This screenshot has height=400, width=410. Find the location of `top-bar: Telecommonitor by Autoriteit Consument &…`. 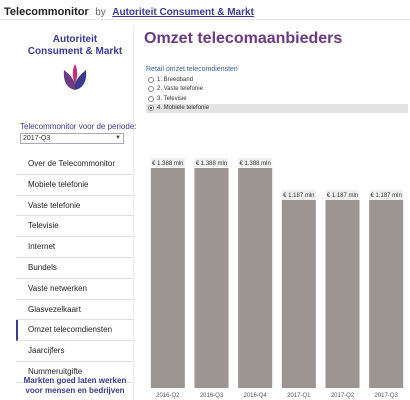

top-bar: Telecommonitor by Autoriteit Consument &… is located at coordinates (205, 10).